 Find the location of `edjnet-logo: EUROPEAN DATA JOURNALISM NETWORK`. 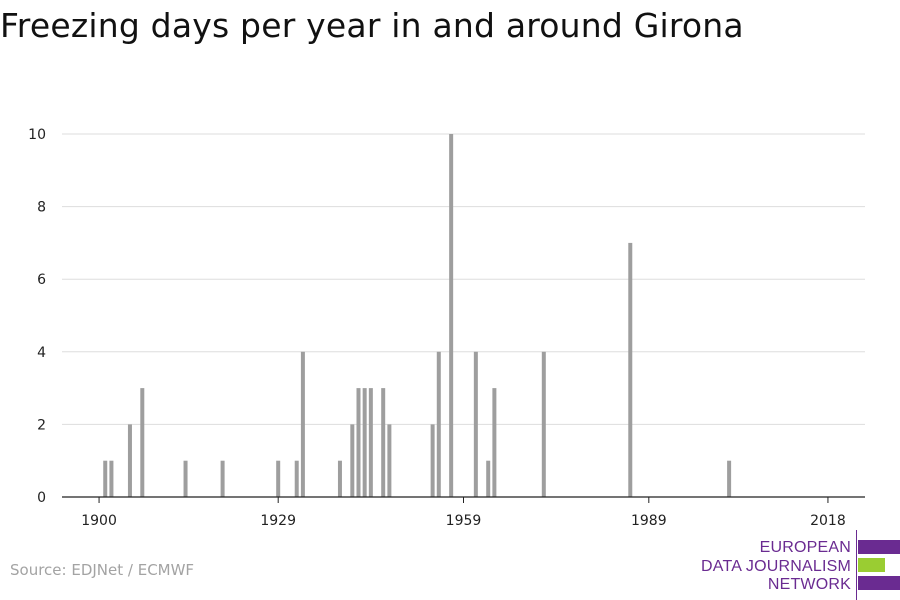

edjnet-logo: EUROPEAN DATA JOURNALISM NETWORK is located at coordinates (800, 565).